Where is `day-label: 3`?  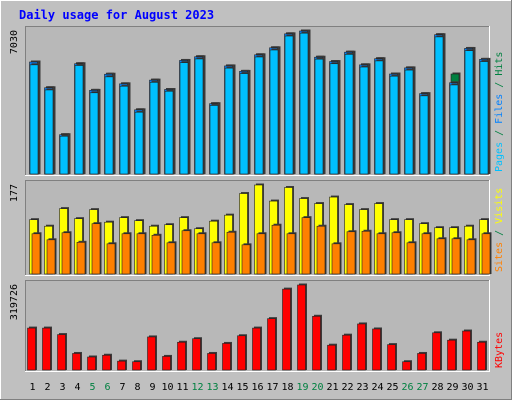
day-label: 3 is located at coordinates (62, 387).